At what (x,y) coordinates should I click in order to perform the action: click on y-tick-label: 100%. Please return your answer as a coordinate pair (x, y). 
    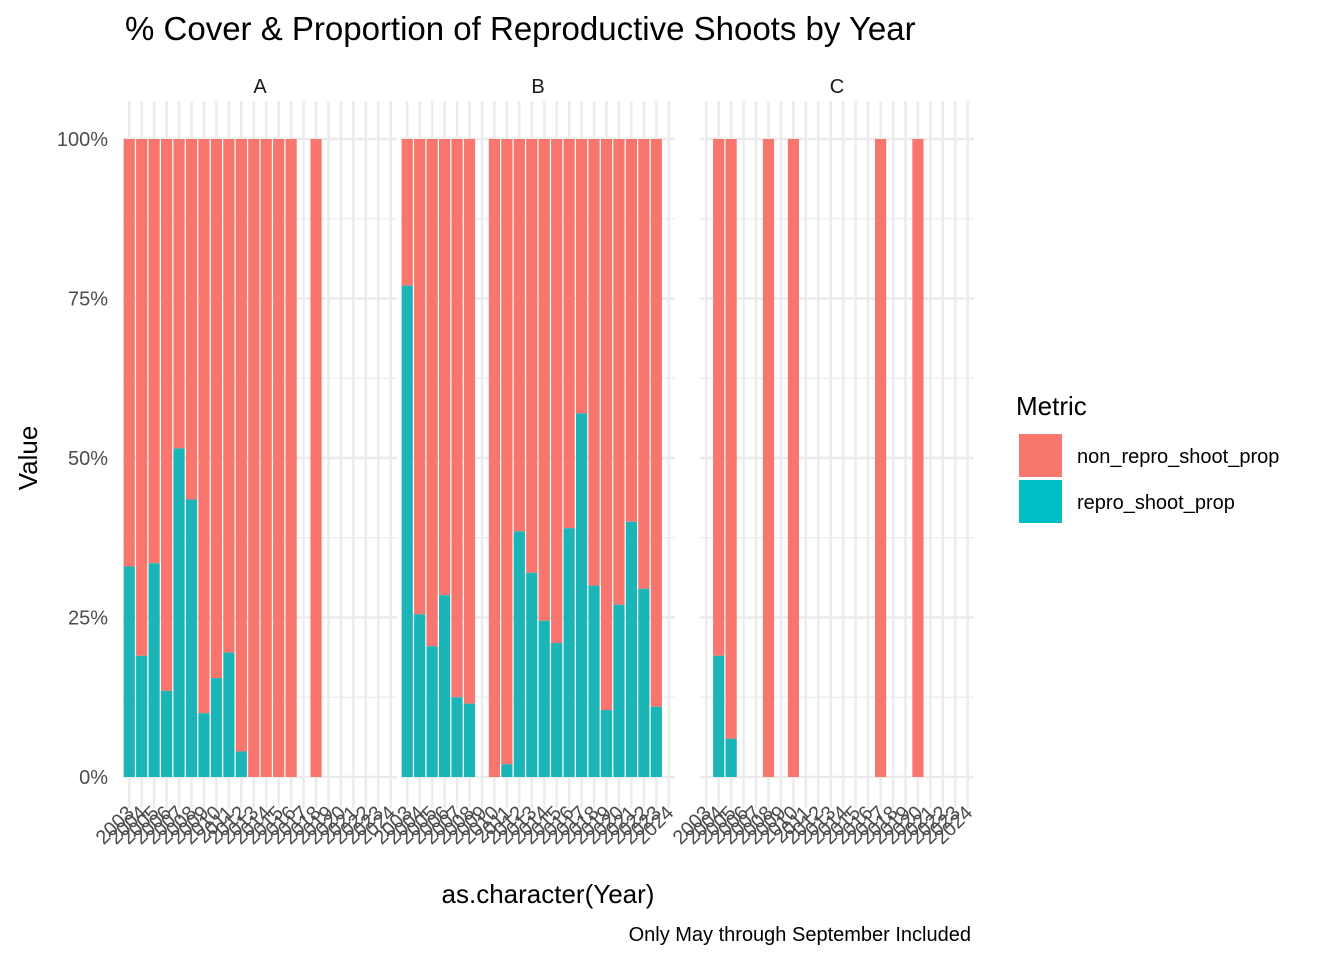
    Looking at the image, I should click on (82, 140).